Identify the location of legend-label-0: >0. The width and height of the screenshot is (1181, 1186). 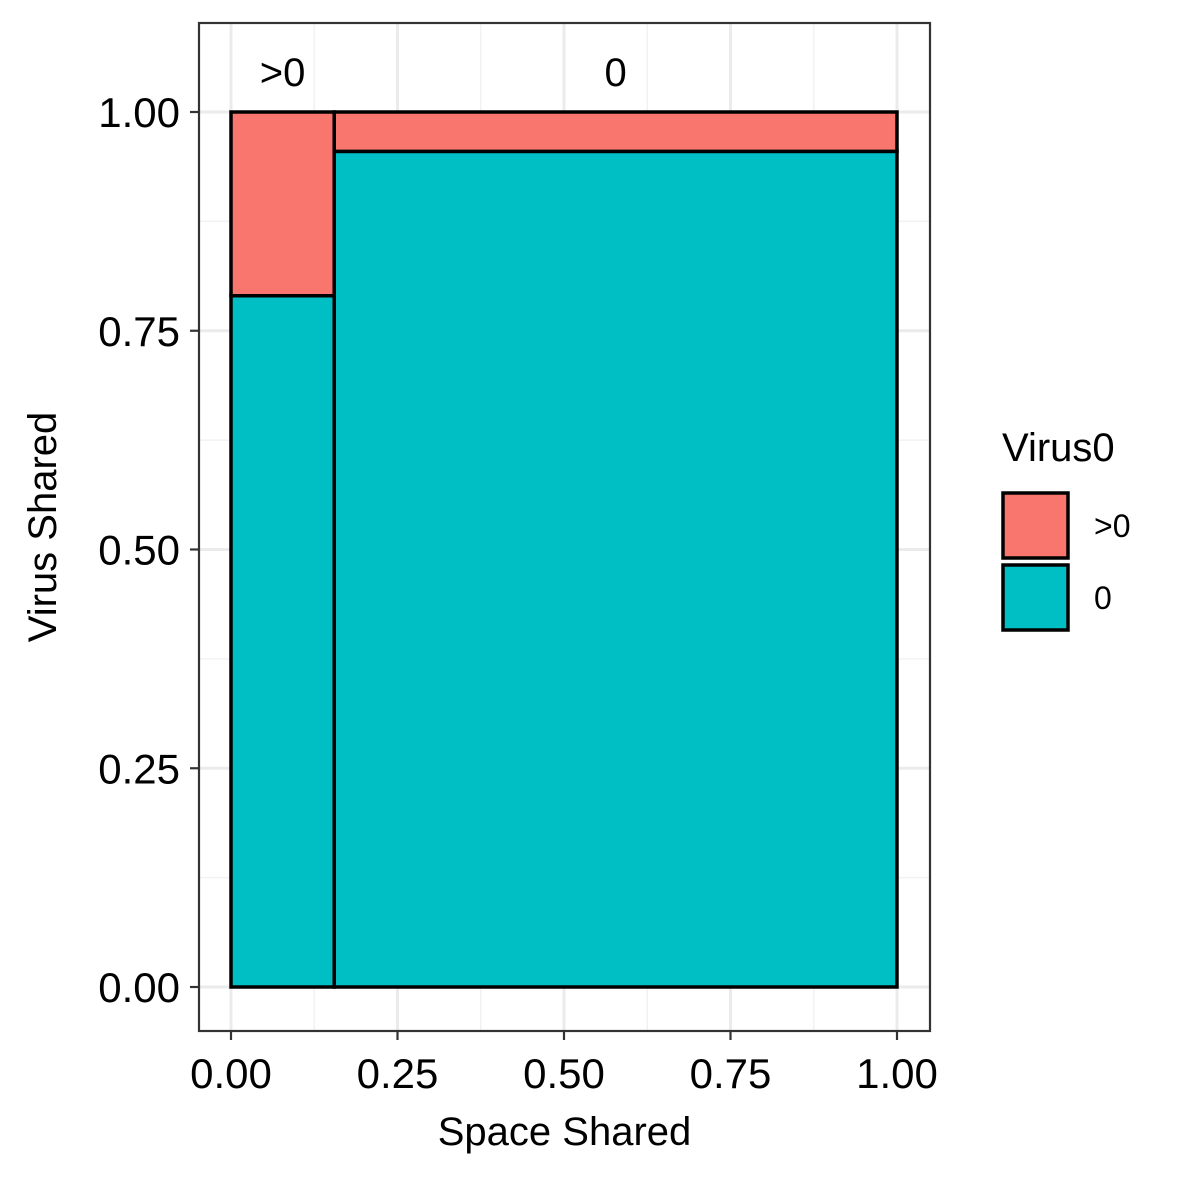
(1112, 526).